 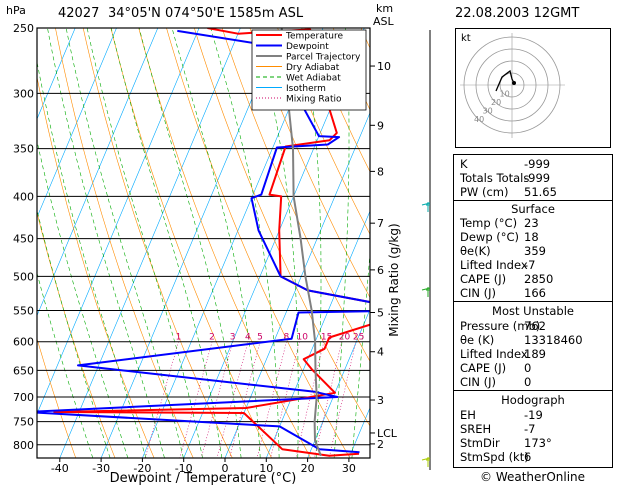 I want to click on index-label: K, so click(x=464, y=164).